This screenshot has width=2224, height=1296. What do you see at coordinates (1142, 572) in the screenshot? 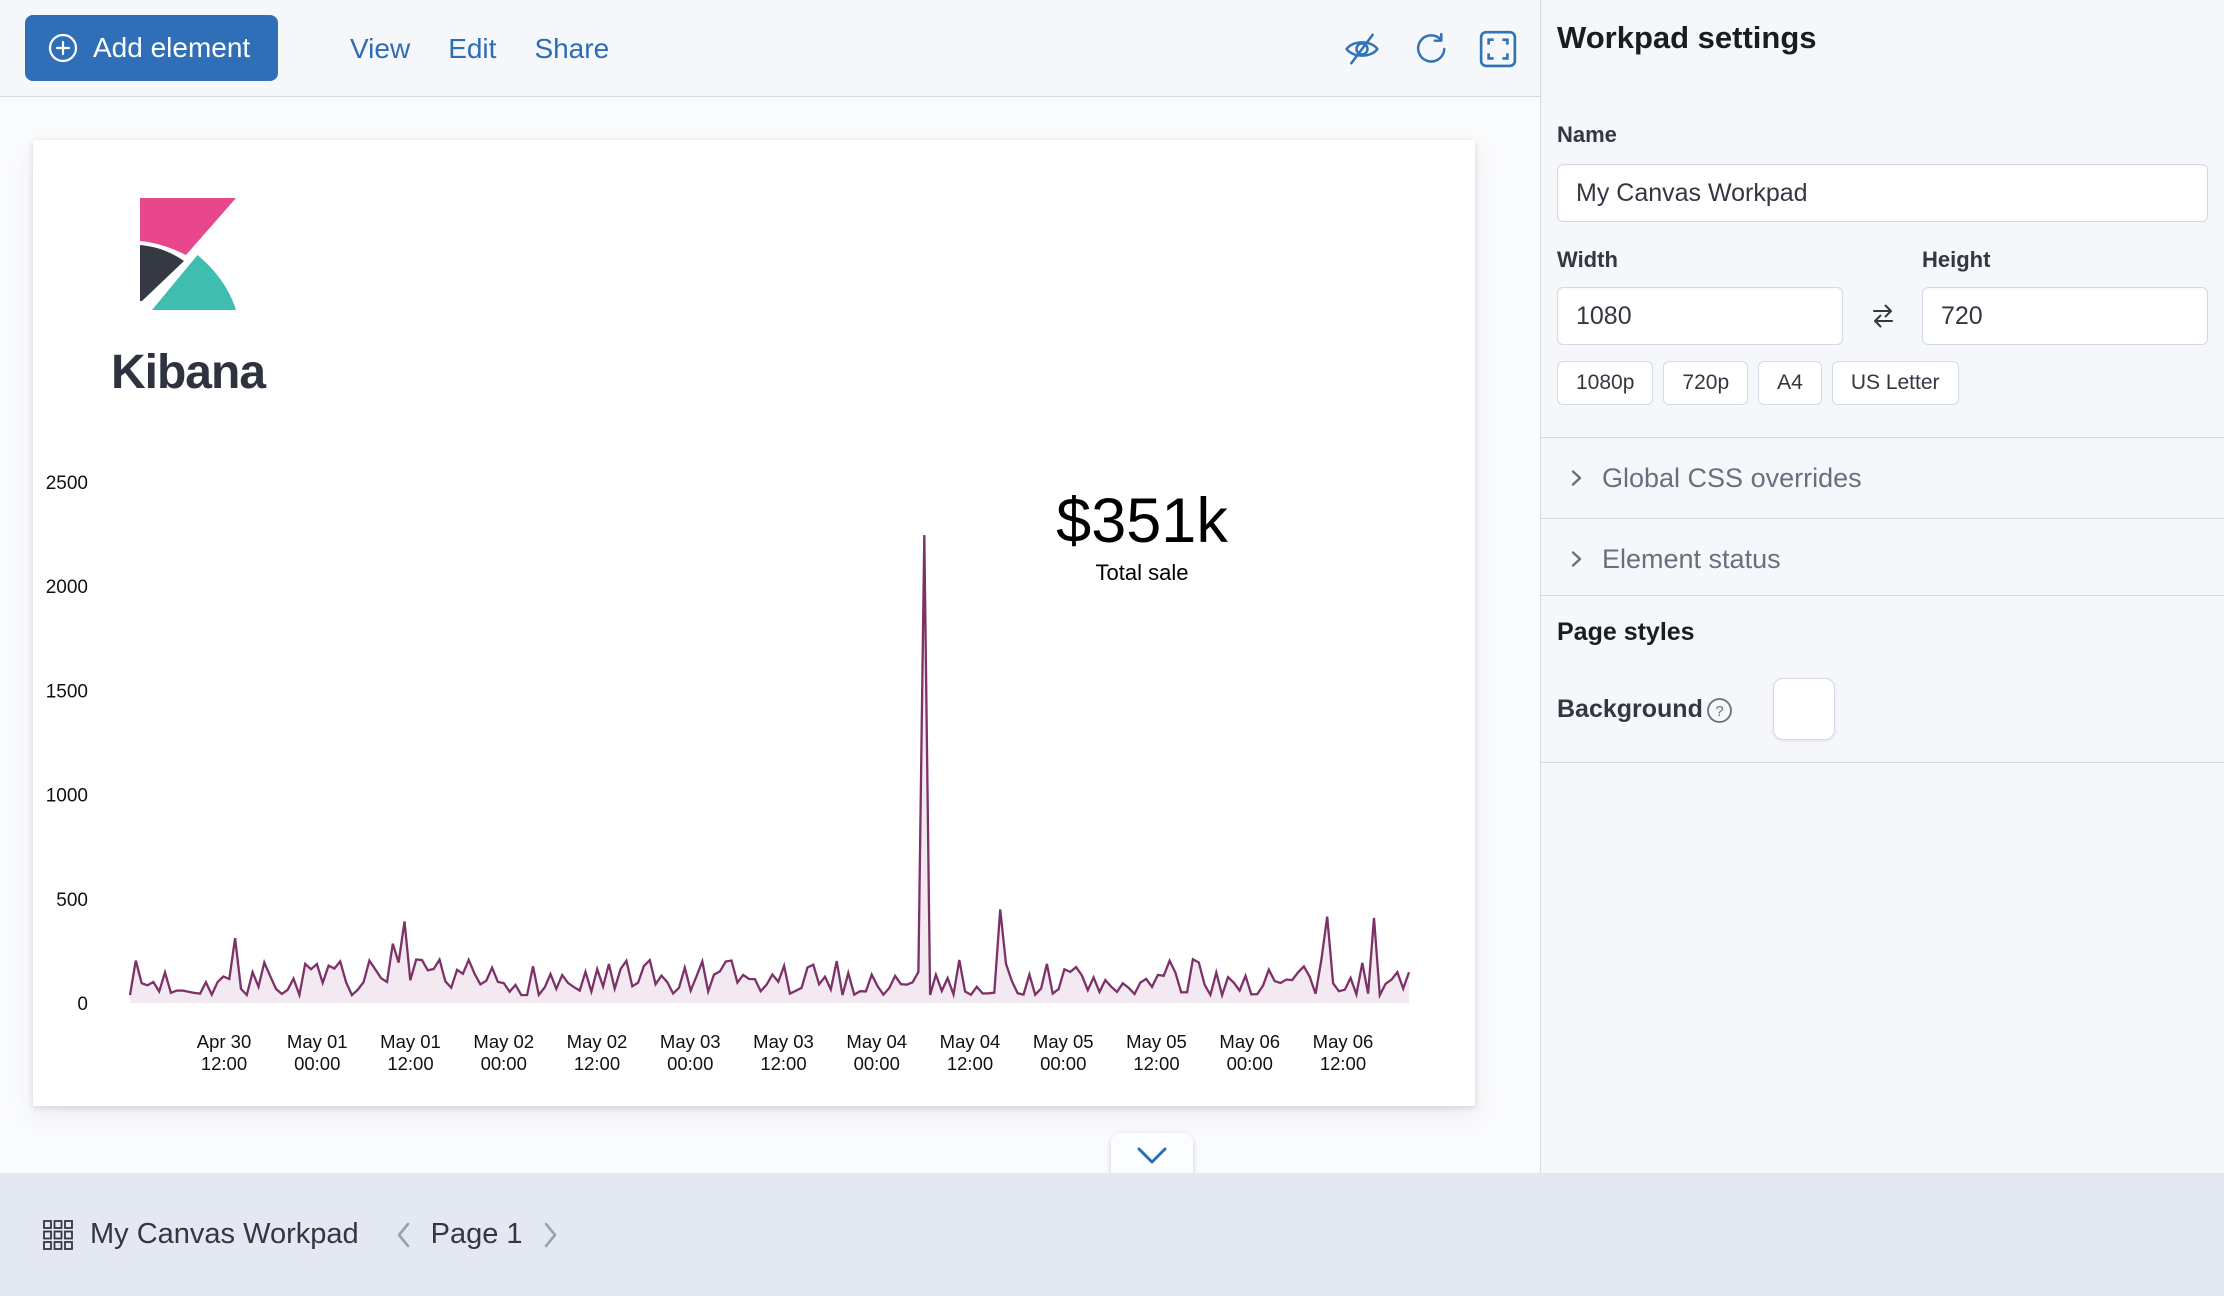
I see `metric-label: Total sale` at bounding box center [1142, 572].